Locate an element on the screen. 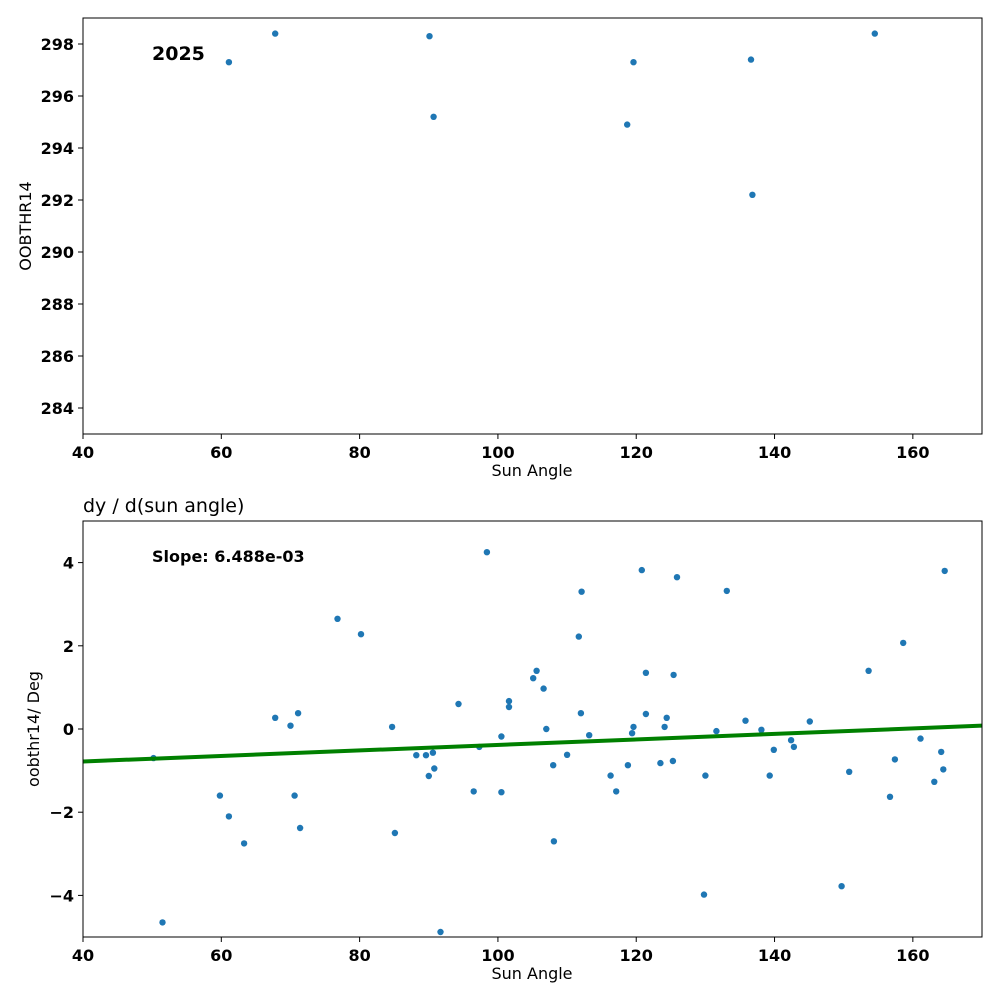 Image resolution: width=1000 pixels, height=1000 pixels. top-panel-y-ticks: 284 286 288 290 292 294 296 298 is located at coordinates (62, 226).